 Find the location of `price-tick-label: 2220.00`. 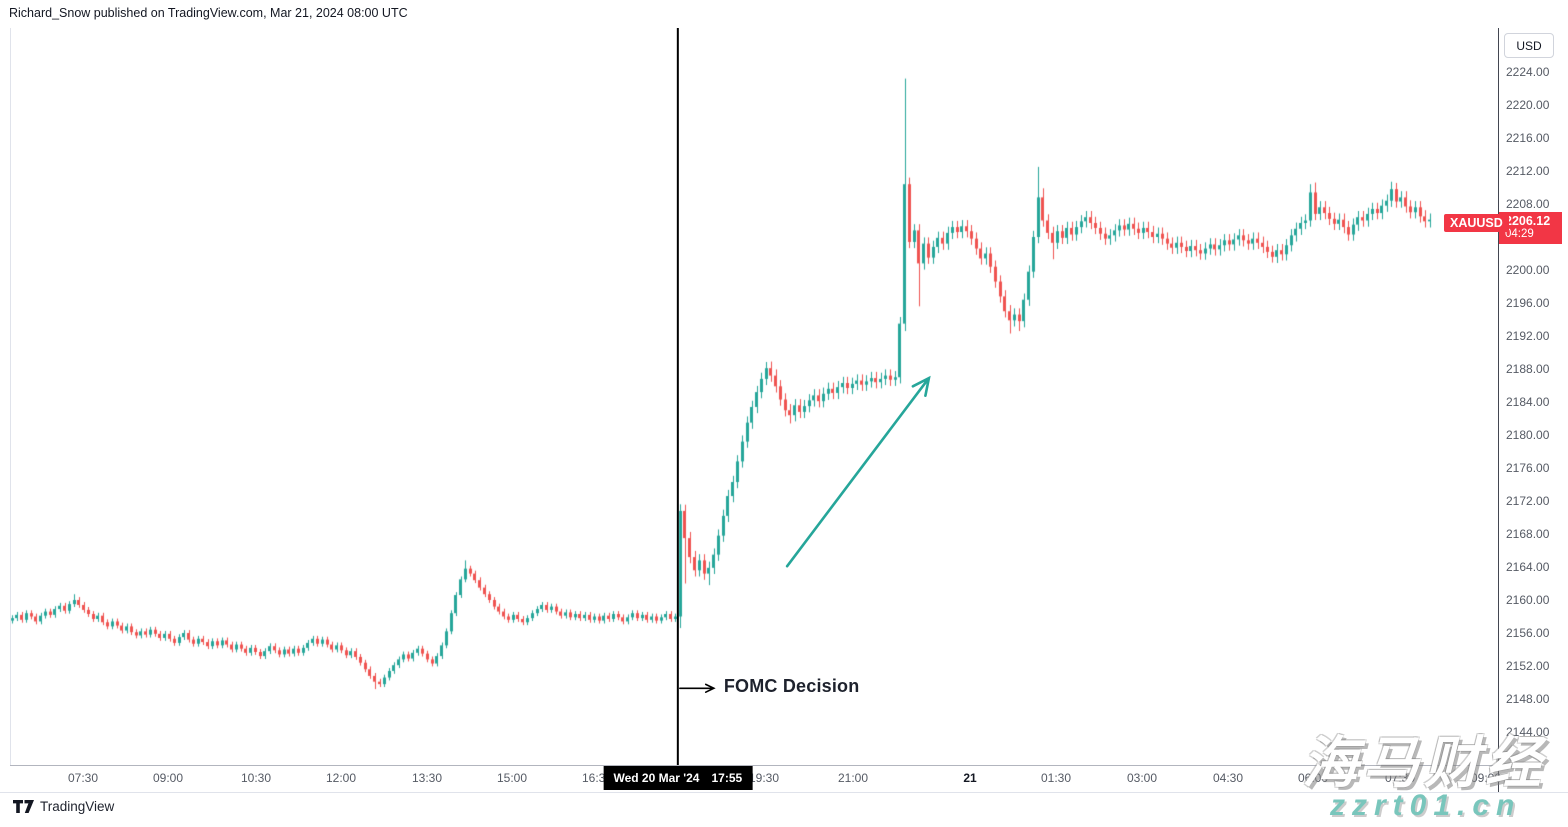

price-tick-label: 2220.00 is located at coordinates (1528, 105).